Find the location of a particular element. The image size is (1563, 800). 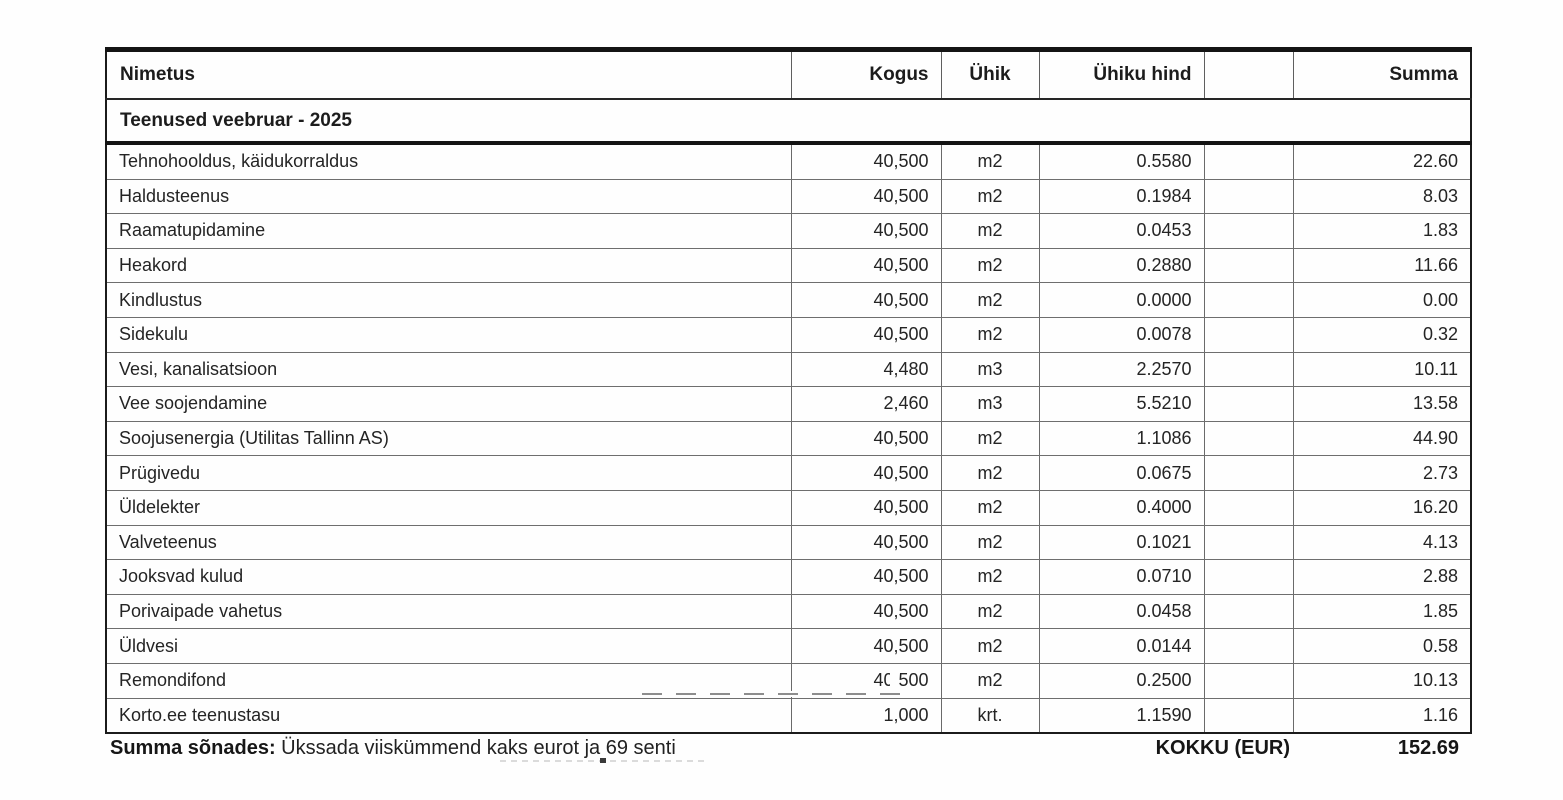

scan-artifact-comma-mask is located at coordinates (894, 678).